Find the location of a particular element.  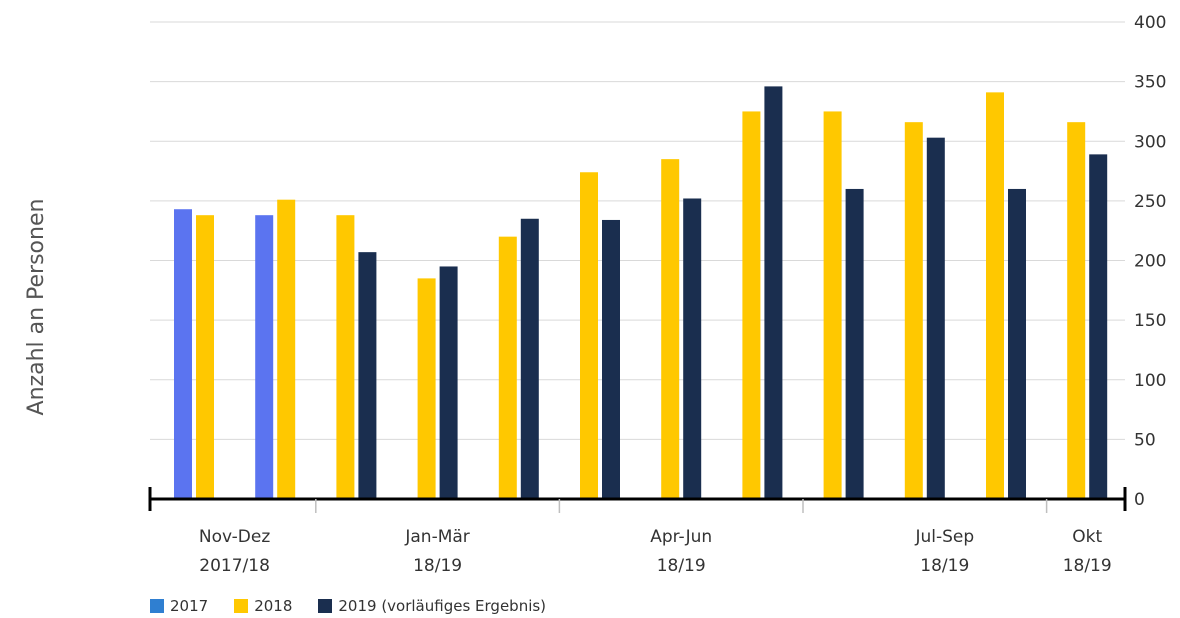

x-axis is located at coordinates (637, 500).